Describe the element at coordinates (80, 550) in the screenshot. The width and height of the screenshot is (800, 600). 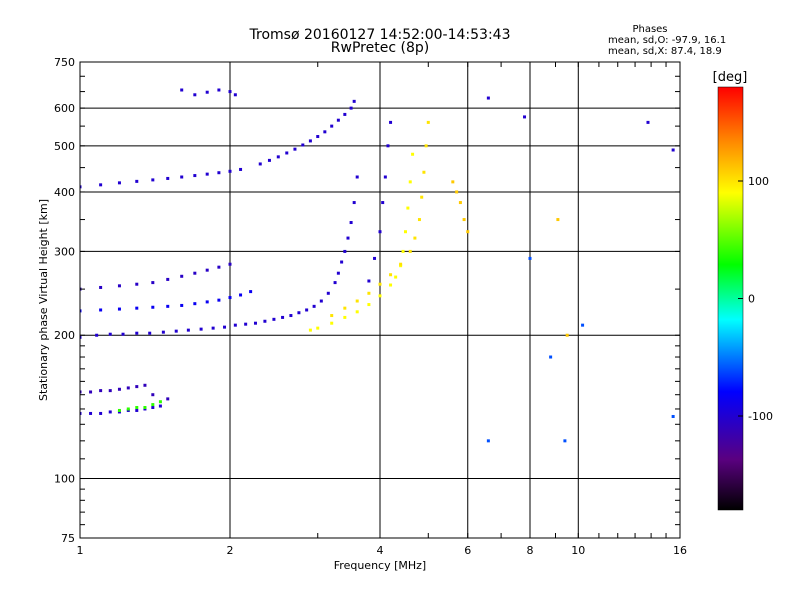
I see `x-tick-label: 1` at that location.